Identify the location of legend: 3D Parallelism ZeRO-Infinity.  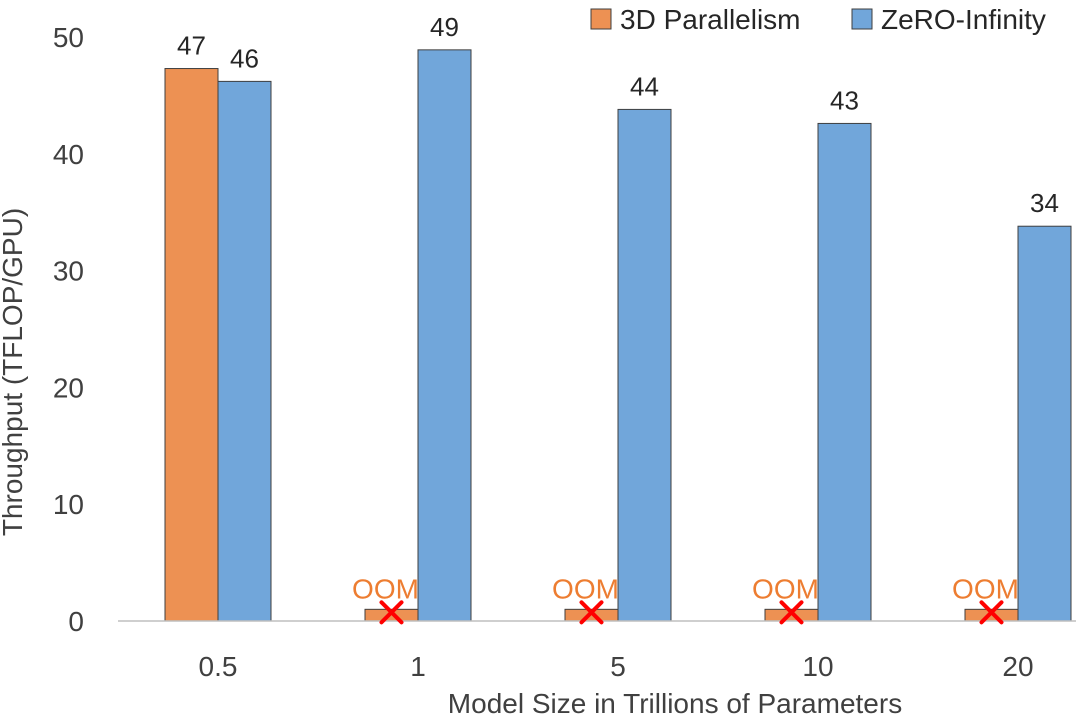
(818, 19).